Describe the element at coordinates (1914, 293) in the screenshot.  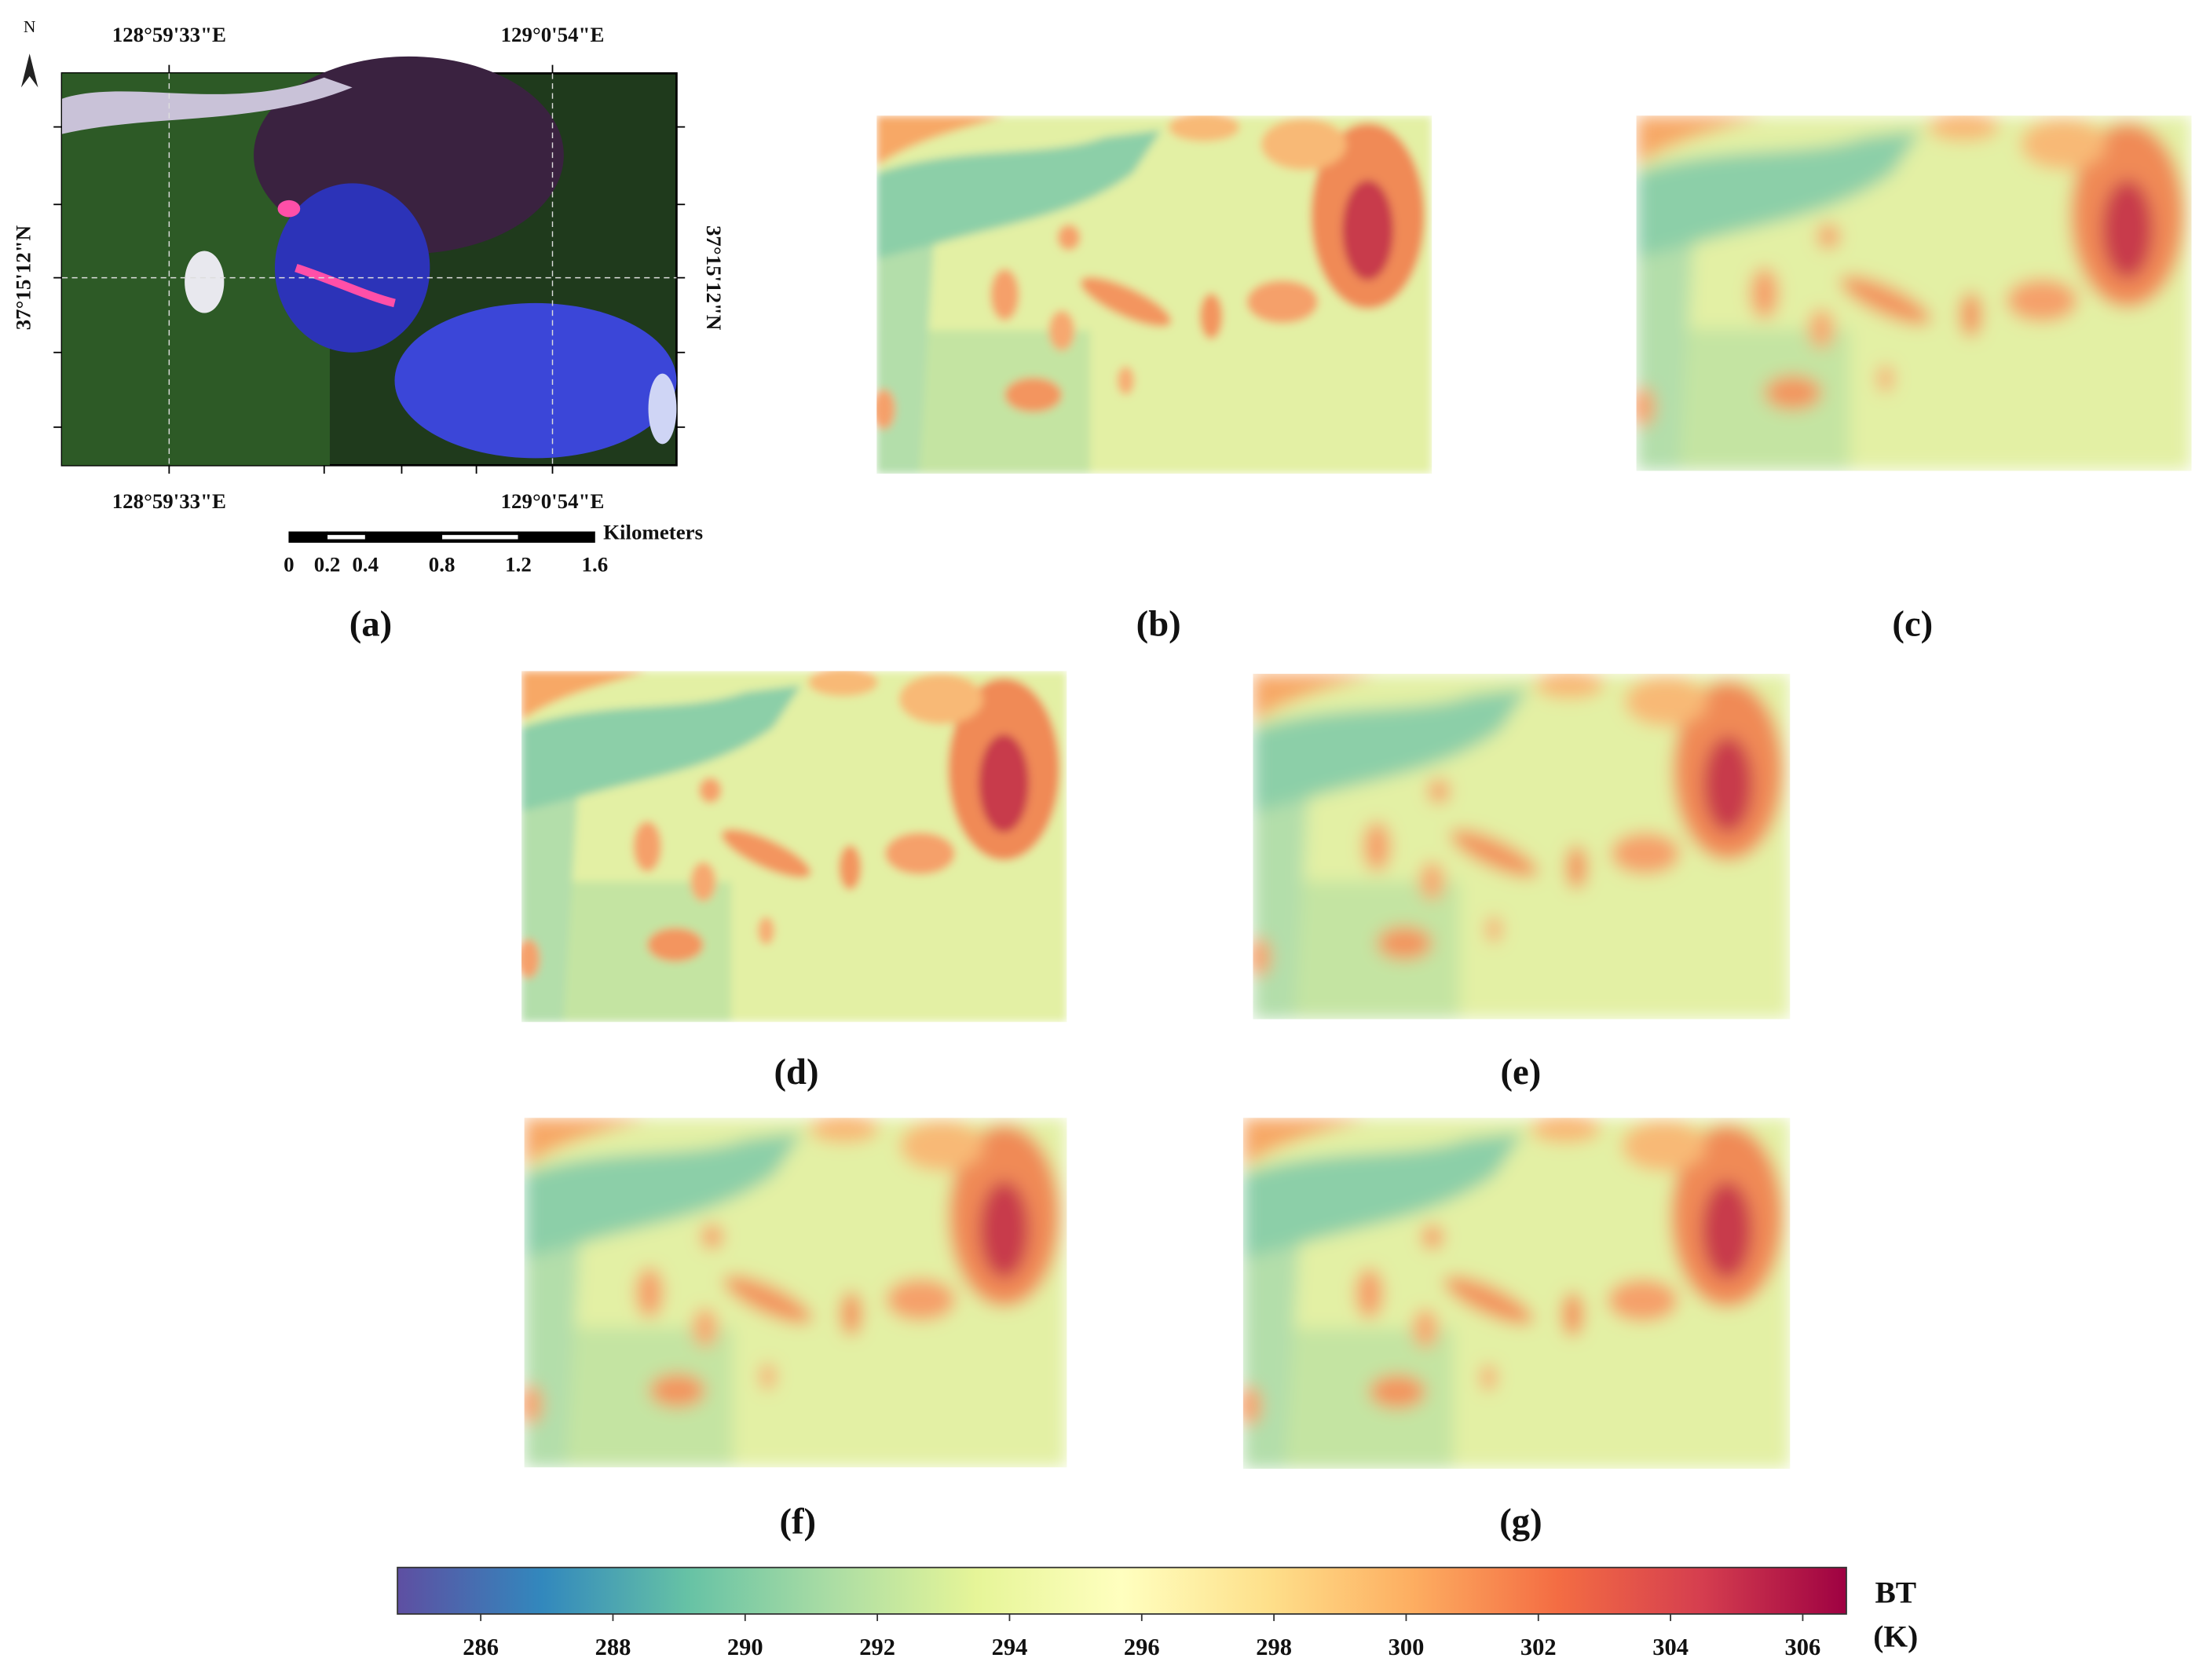
I see `panel-c` at that location.